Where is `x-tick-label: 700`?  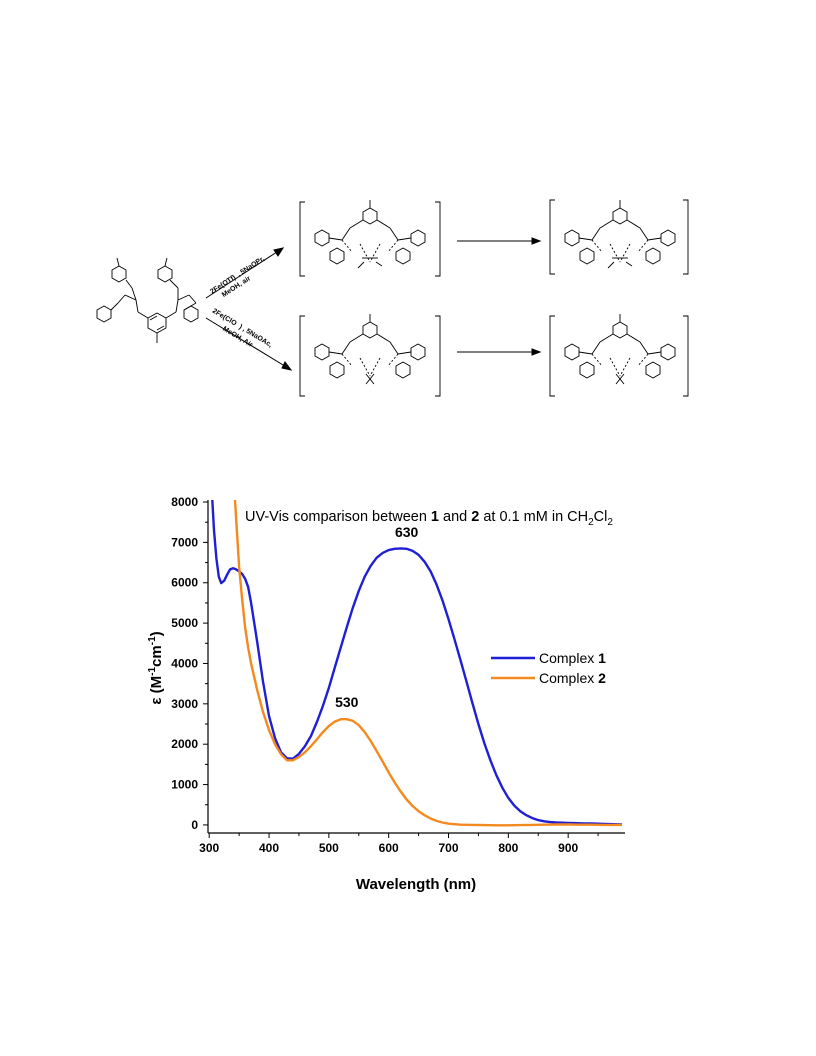 x-tick-label: 700 is located at coordinates (448, 848).